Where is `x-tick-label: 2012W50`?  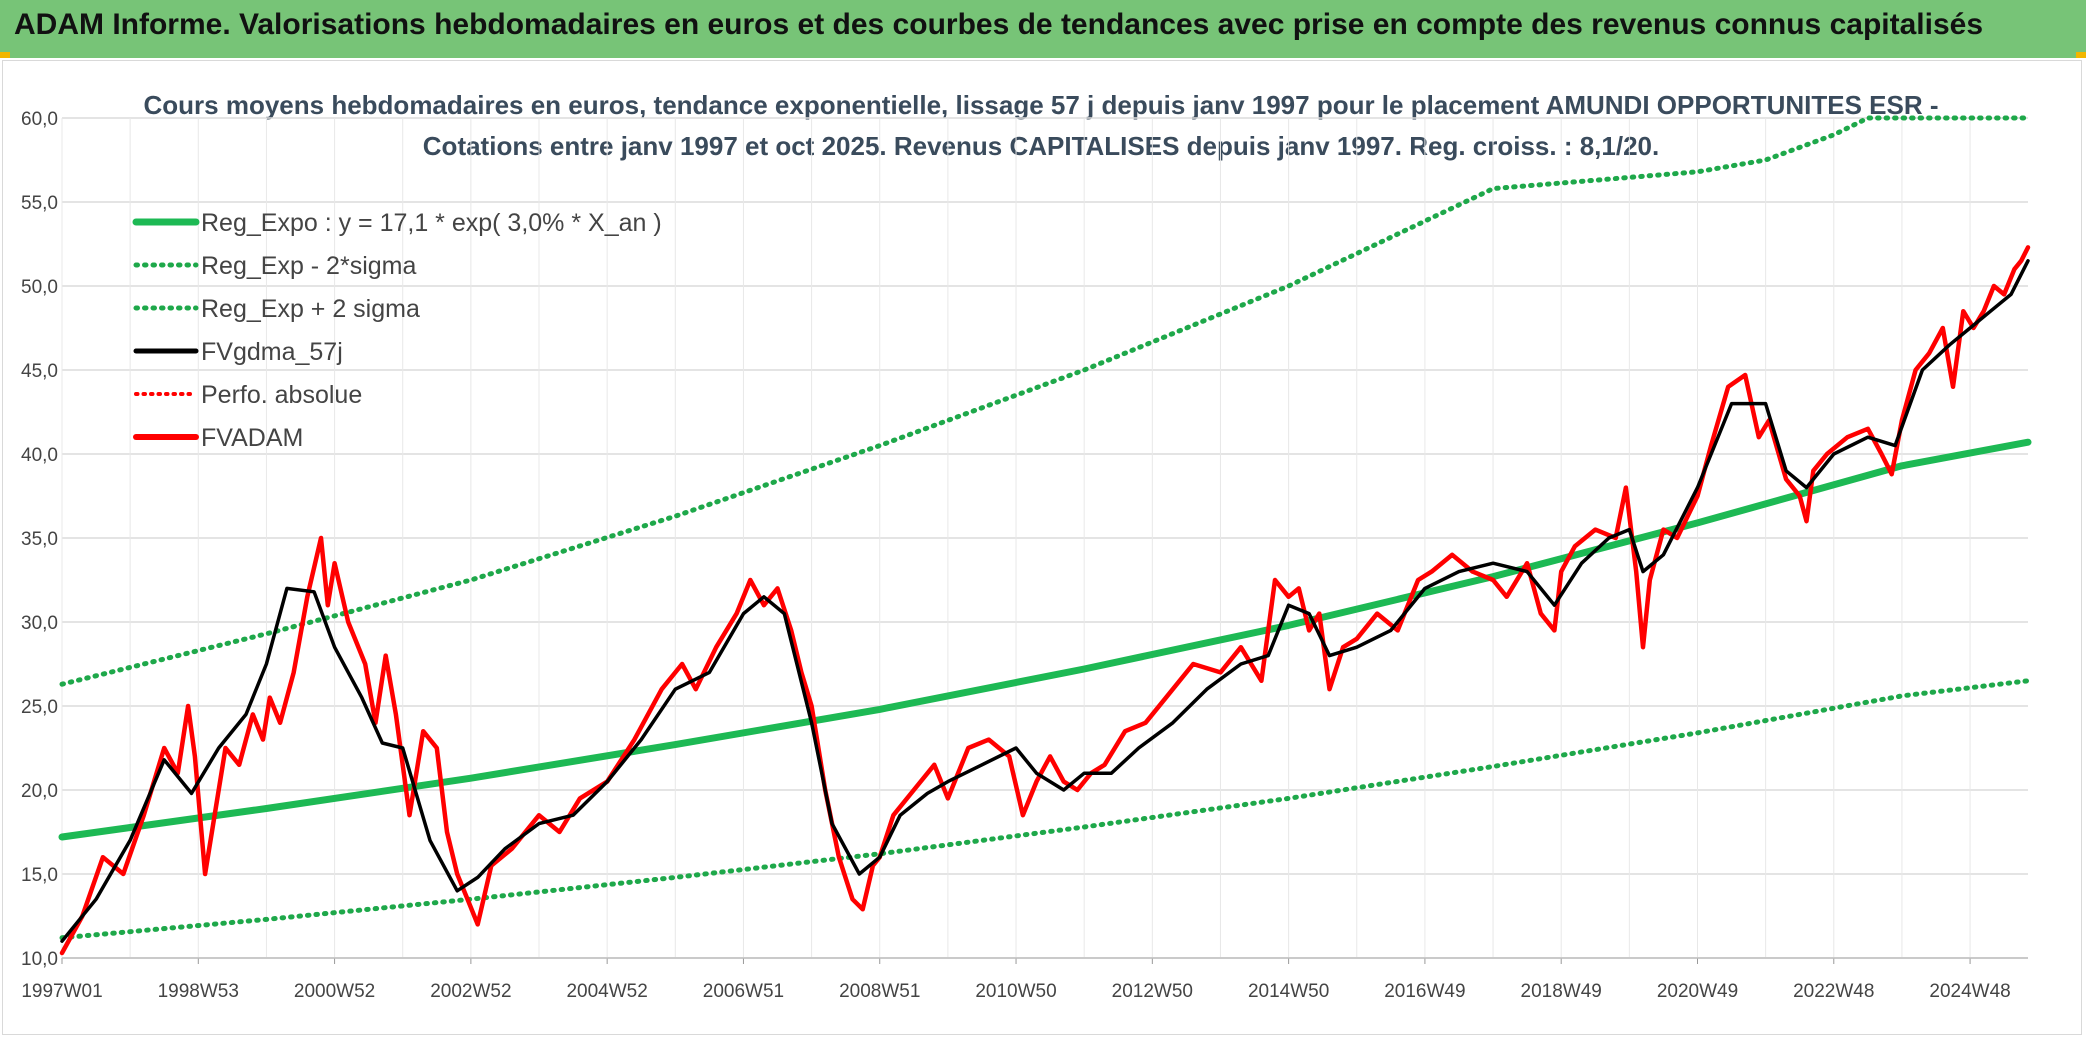 x-tick-label: 2012W50 is located at coordinates (1152, 991).